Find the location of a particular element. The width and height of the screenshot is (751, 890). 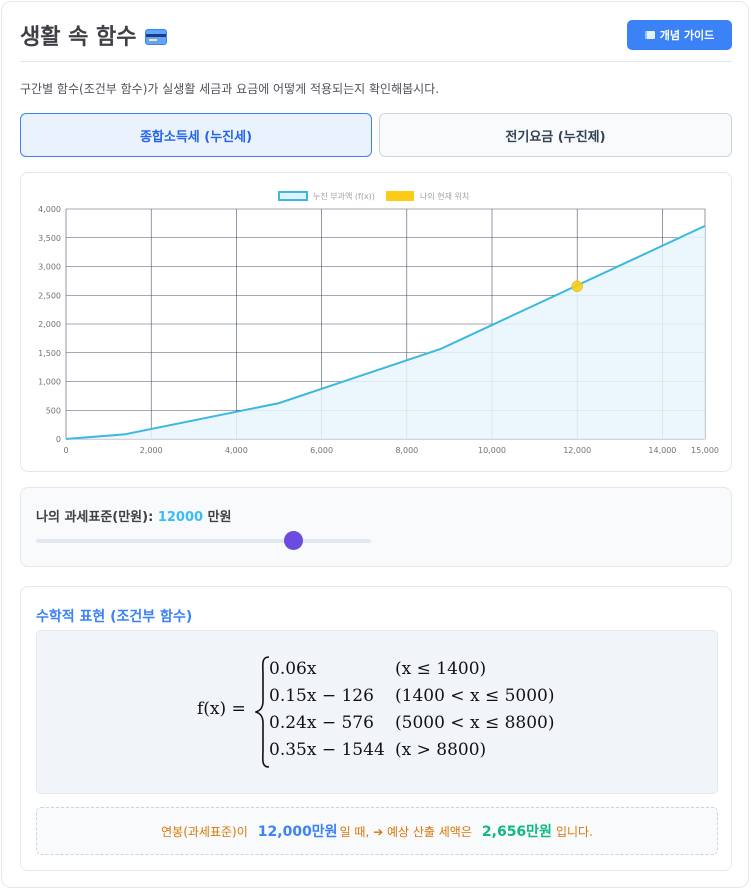

x-tick-label-2: 4,000 is located at coordinates (236, 450).